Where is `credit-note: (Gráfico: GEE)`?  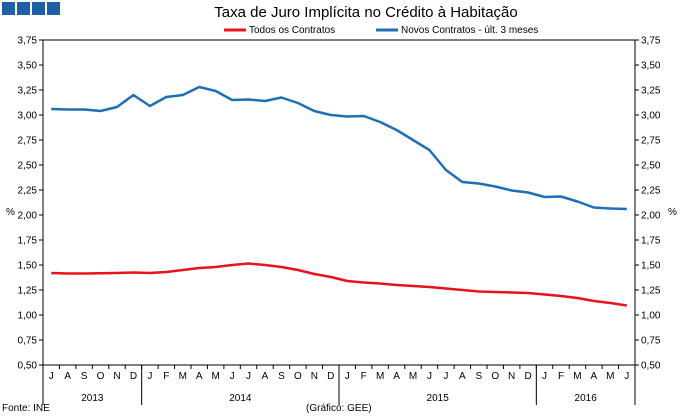 credit-note: (Gráfico: GEE) is located at coordinates (339, 408).